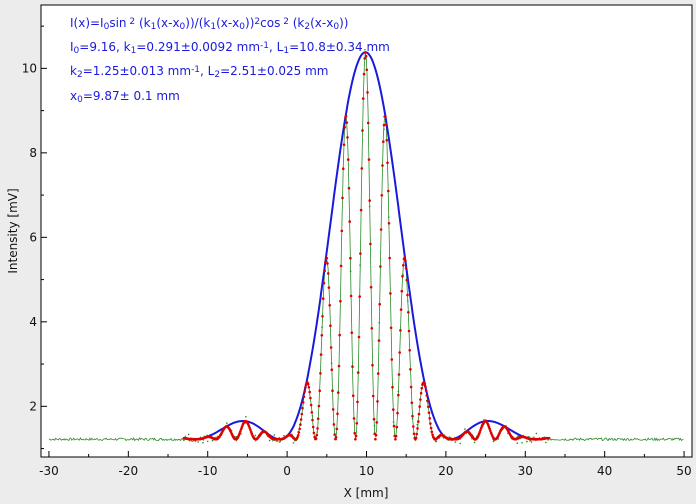  I want to click on x-tick-label: 30, so click(525, 471).